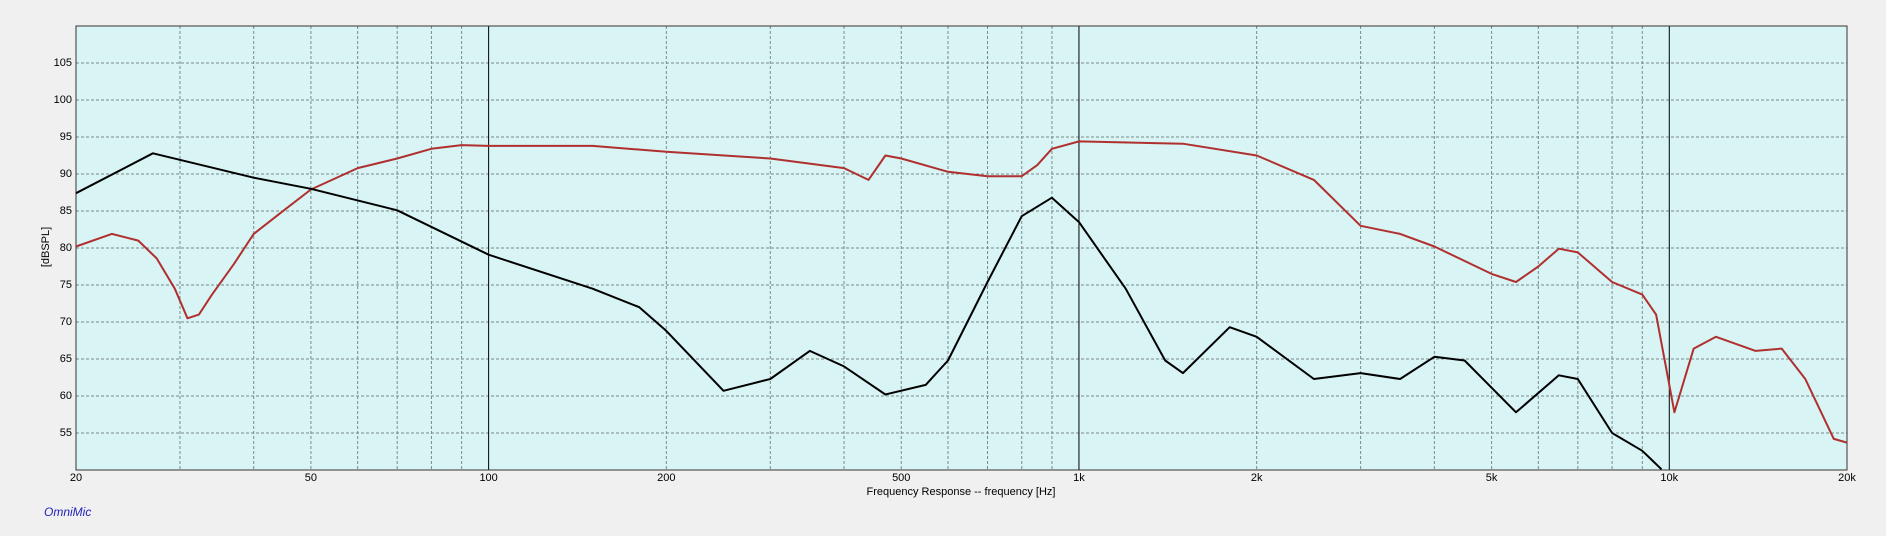 The height and width of the screenshot is (536, 1886). Describe the element at coordinates (76, 478) in the screenshot. I see `x-tick-label: 20` at that location.